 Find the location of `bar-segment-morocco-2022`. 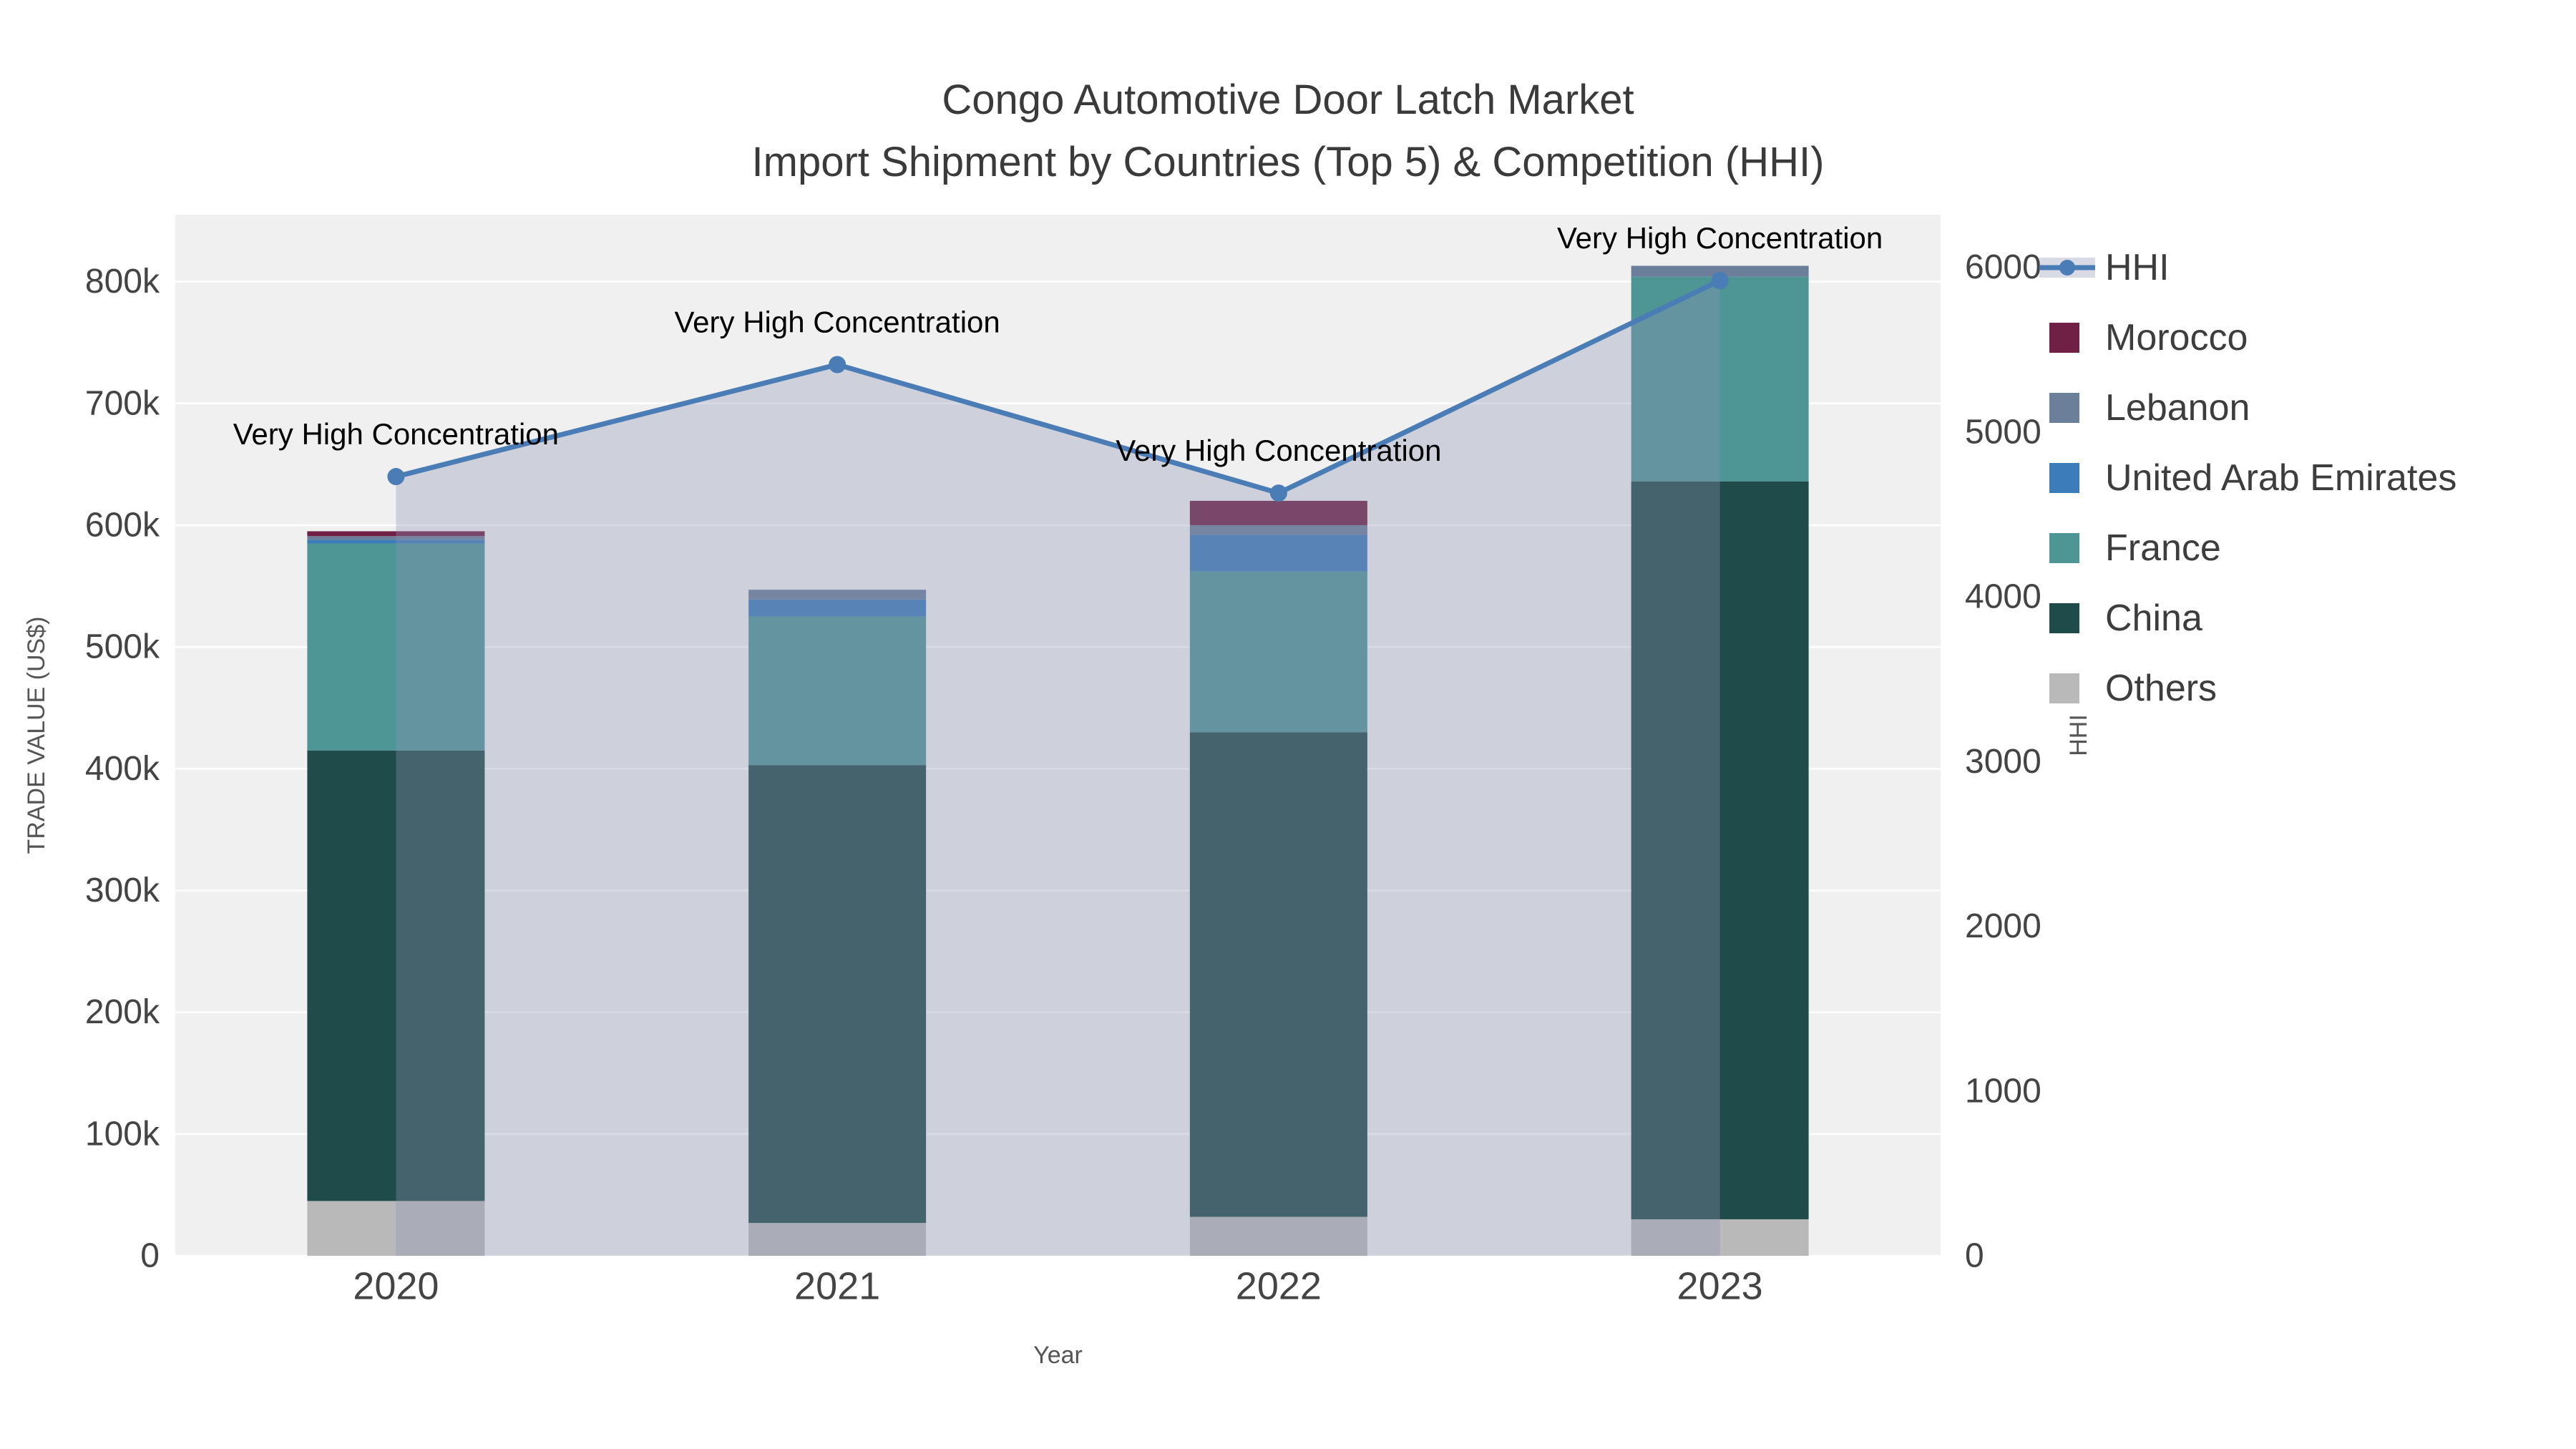

bar-segment-morocco-2022 is located at coordinates (1278, 512).